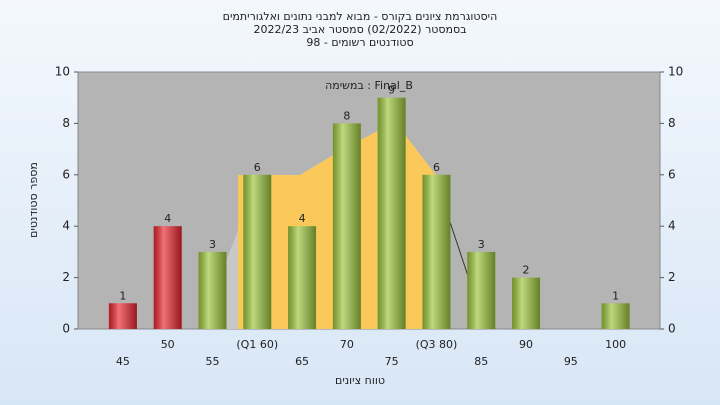  What do you see at coordinates (460, 252) in the screenshot?
I see `distribution-line` at bounding box center [460, 252].